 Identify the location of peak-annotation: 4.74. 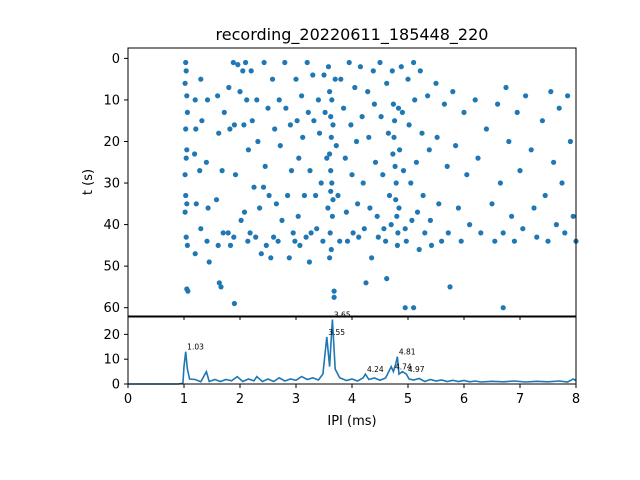
(403, 367).